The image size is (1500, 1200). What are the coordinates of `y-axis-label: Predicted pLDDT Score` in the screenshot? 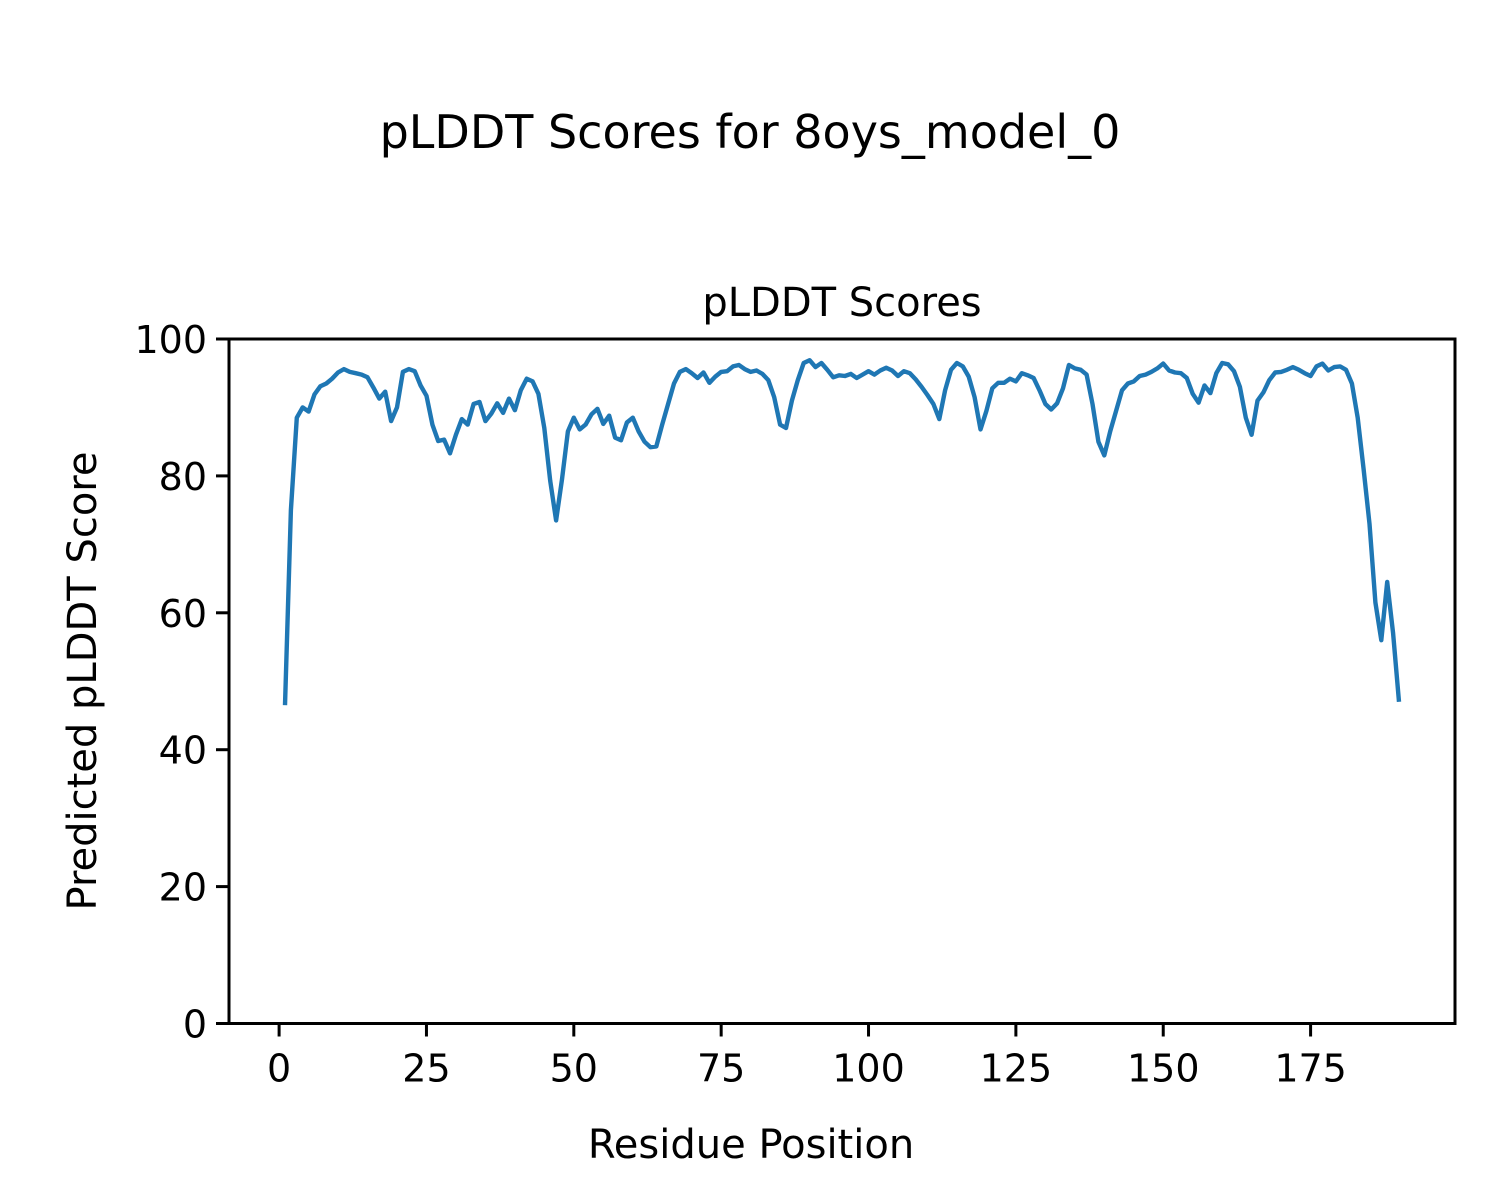 It's located at (83, 681).